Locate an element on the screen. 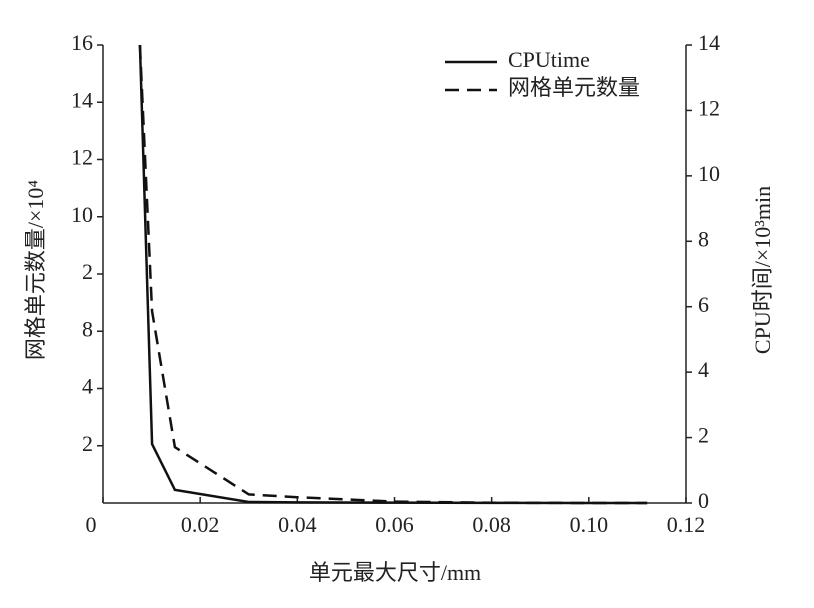  y2-tick-label: 4 is located at coordinates (703, 369).